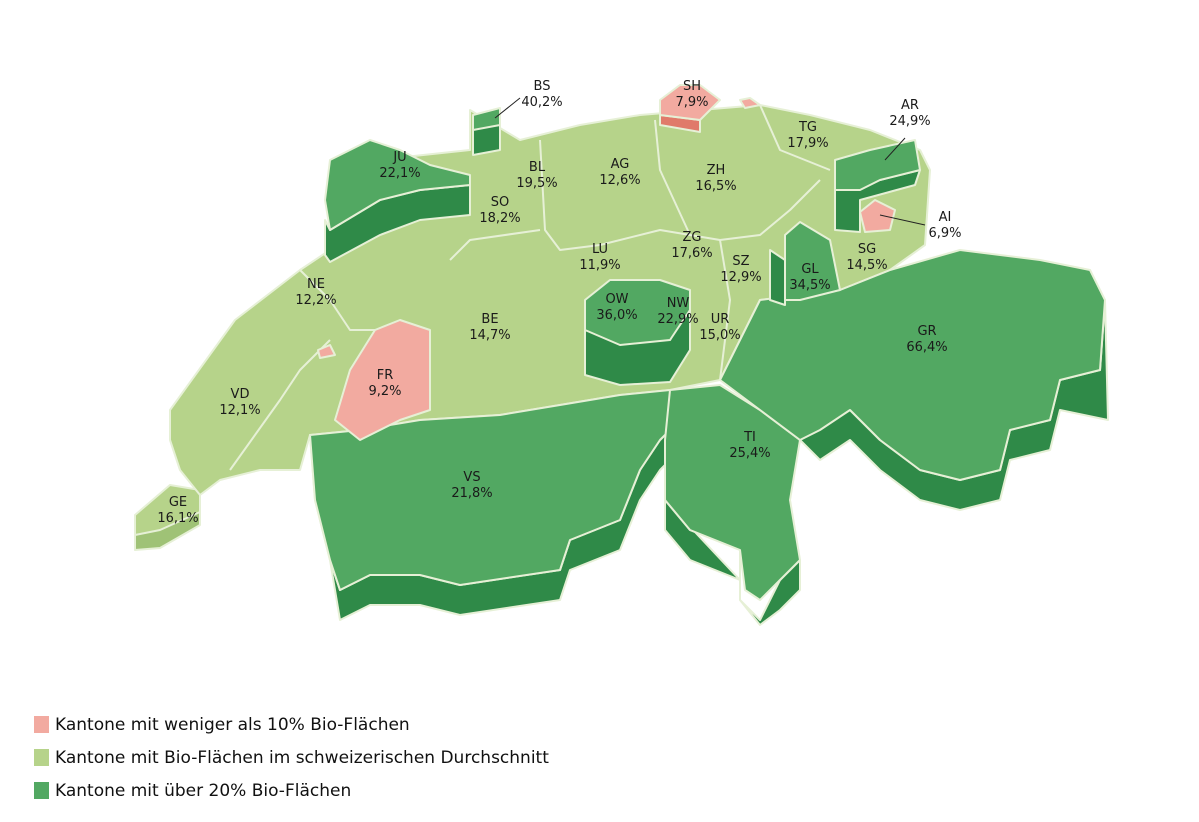 This screenshot has height=822, width=1199. I want to click on label-vd: VD 12,1%, so click(240, 402).